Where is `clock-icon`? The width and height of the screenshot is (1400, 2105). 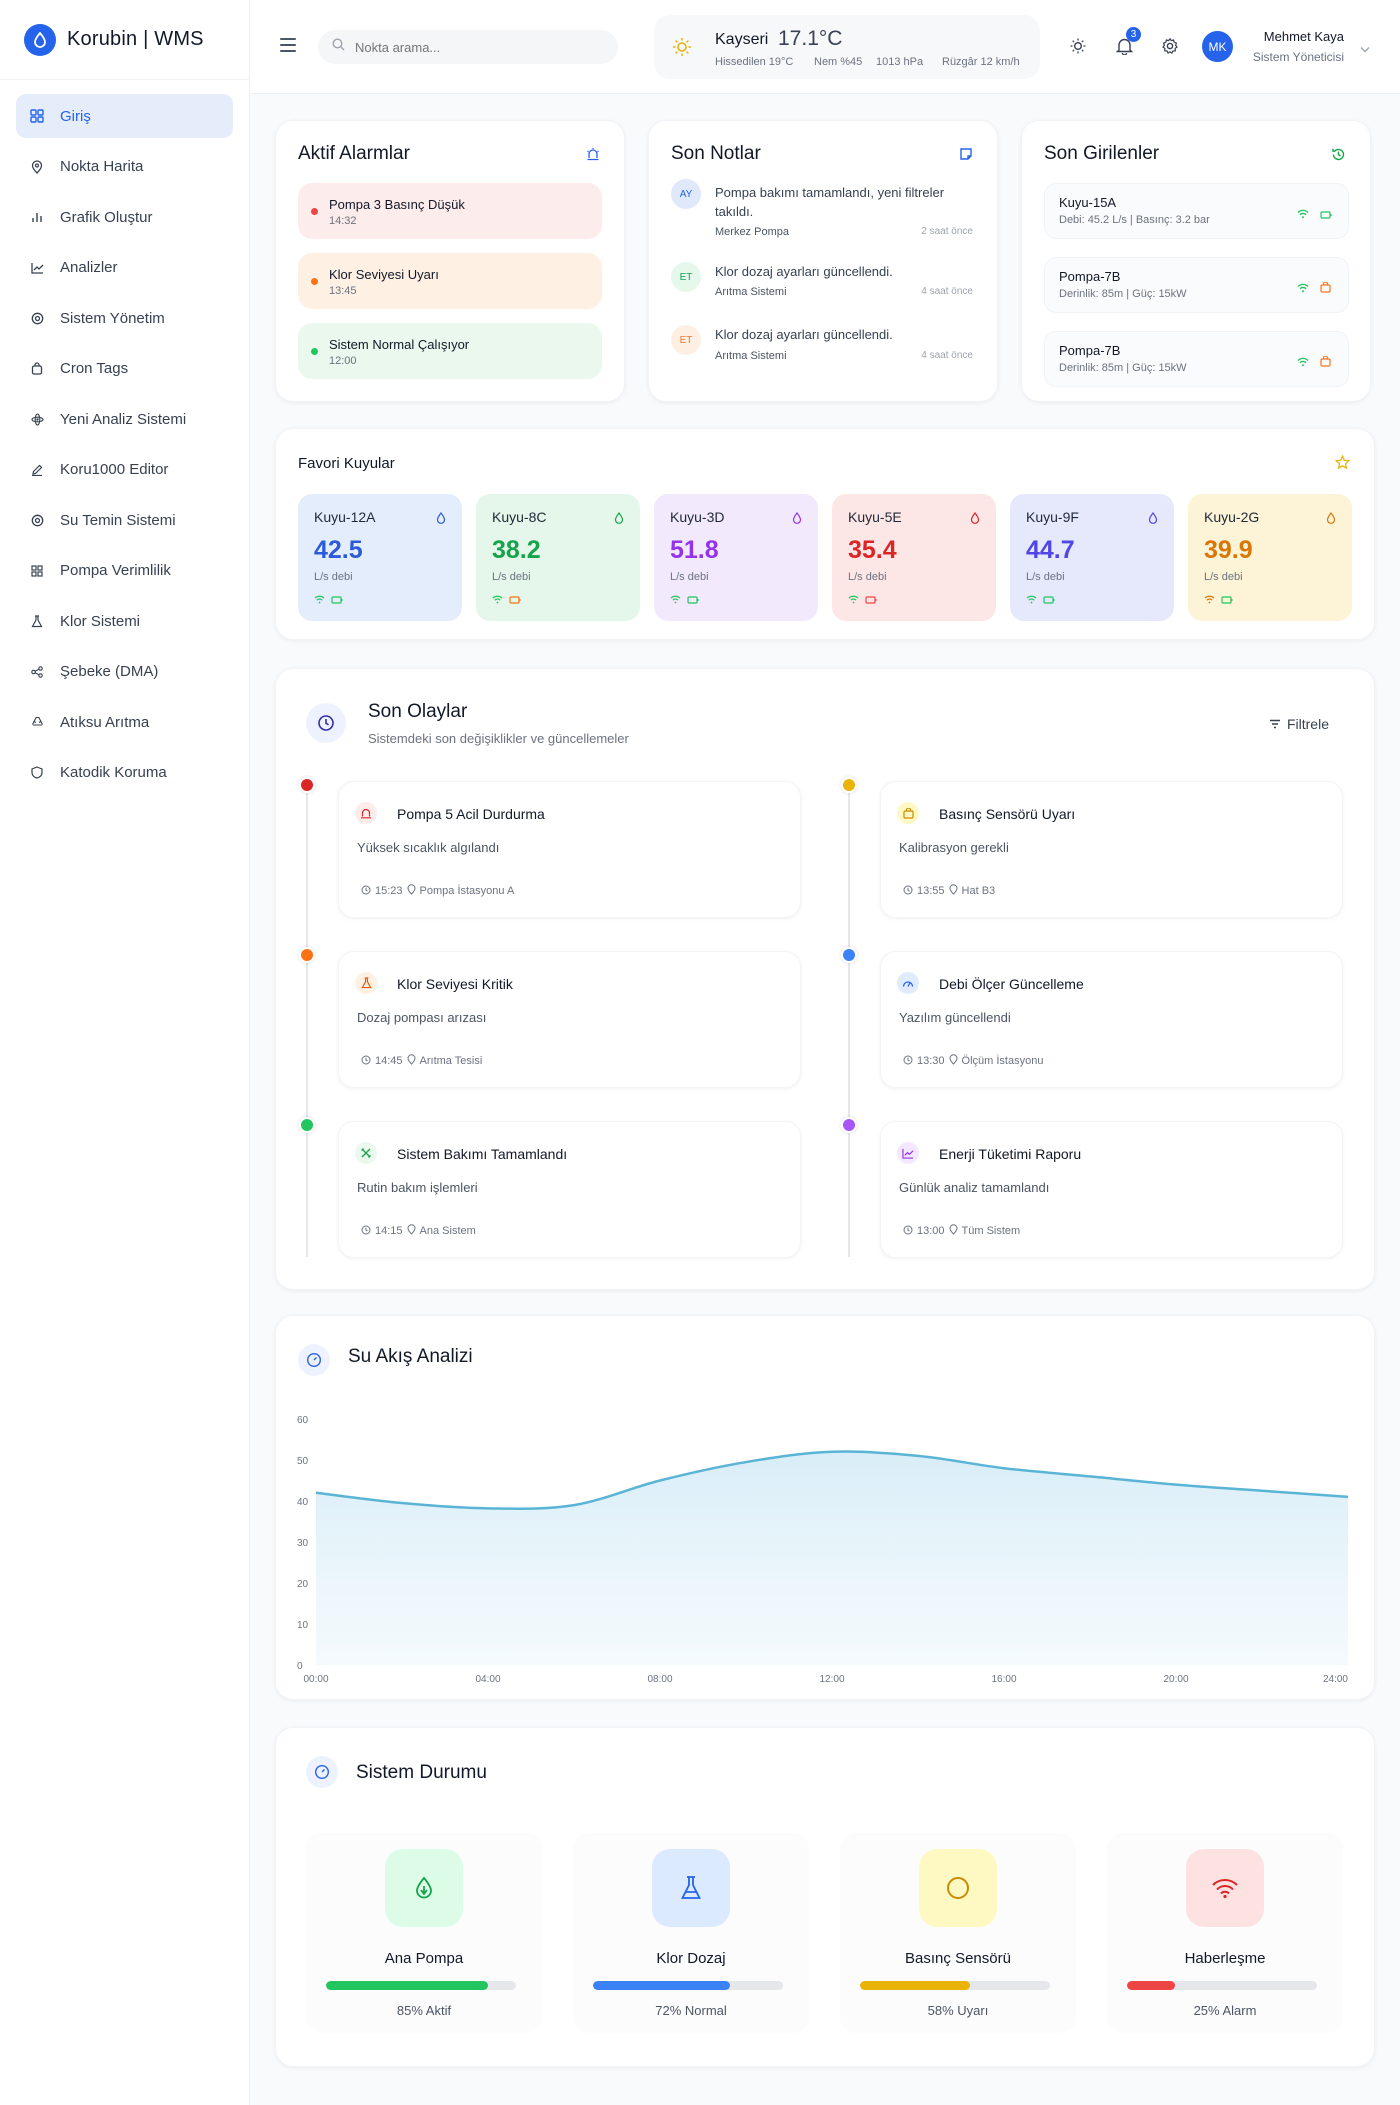 clock-icon is located at coordinates (908, 891).